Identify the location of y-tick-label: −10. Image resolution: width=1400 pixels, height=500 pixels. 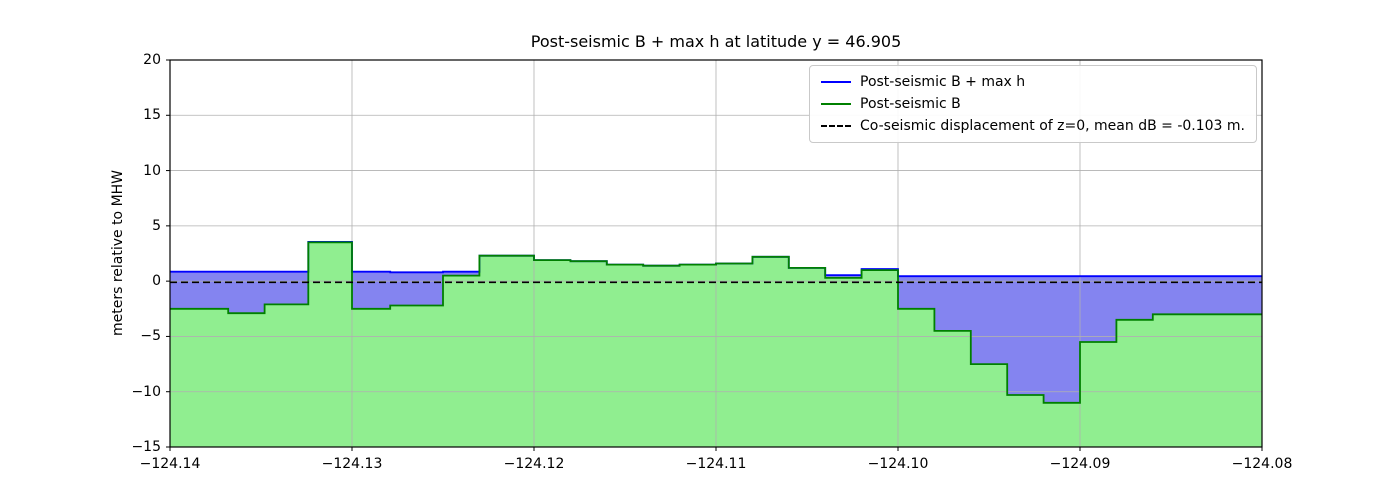
(146, 391).